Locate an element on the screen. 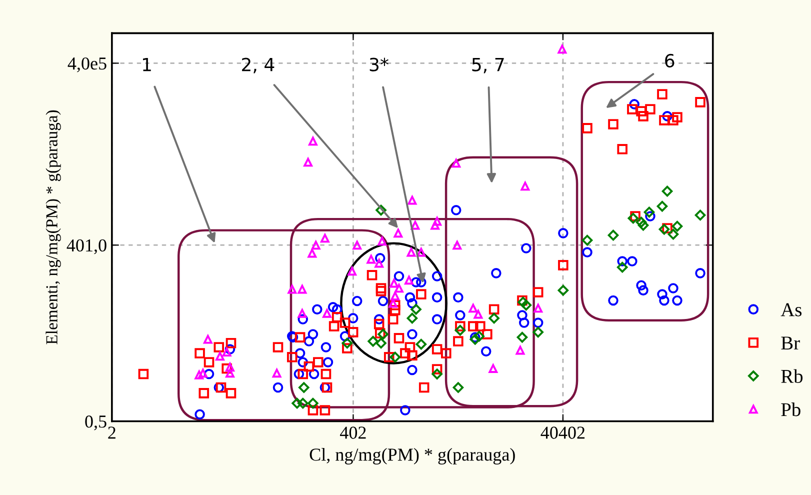  annotation: 2, 4 is located at coordinates (258, 66).